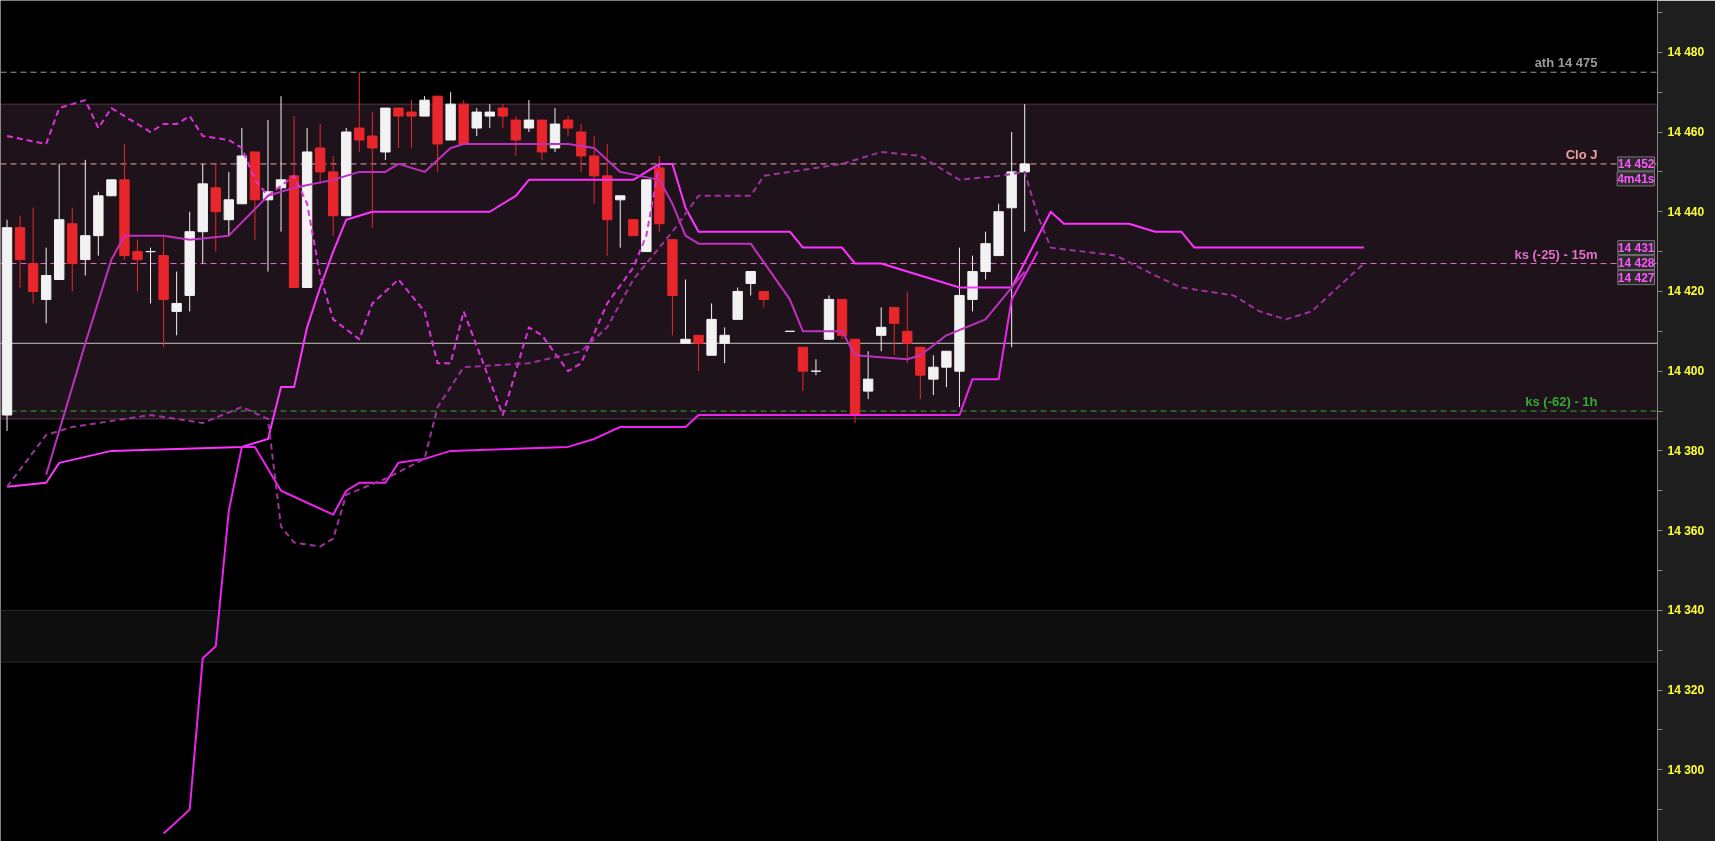 This screenshot has height=841, width=1715. Describe the element at coordinates (333, 258) in the screenshot. I see `line-series` at that location.